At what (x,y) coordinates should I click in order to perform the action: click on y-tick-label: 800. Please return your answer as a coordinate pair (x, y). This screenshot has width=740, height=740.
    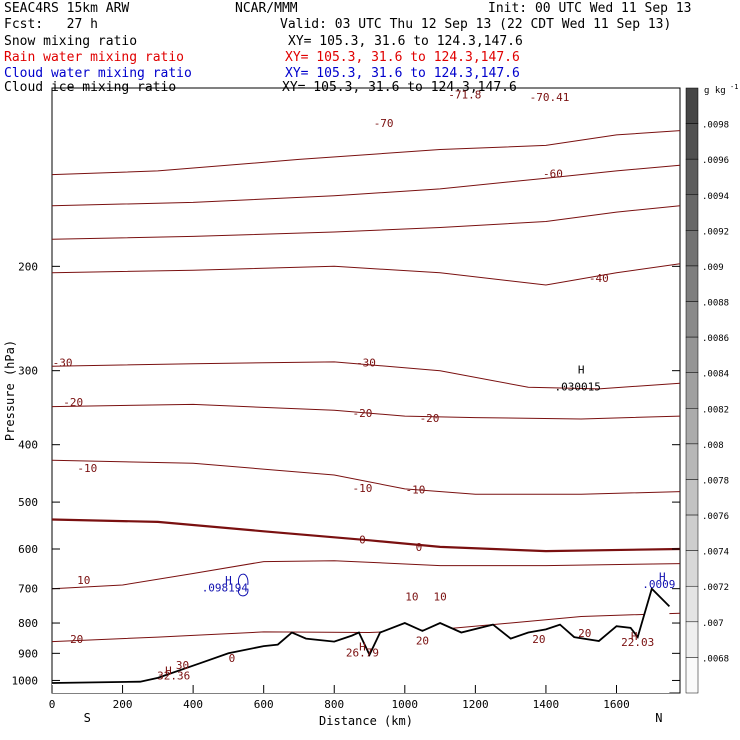
    Looking at the image, I should click on (28, 623).